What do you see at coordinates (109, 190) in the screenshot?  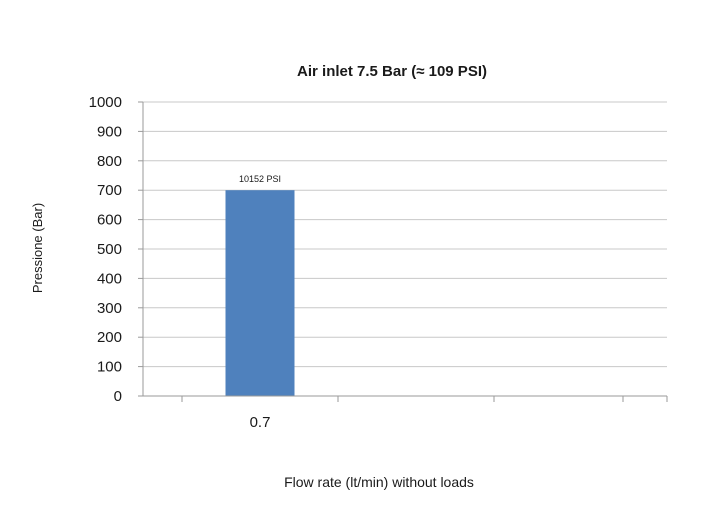 I see `y-tick-label: 700` at bounding box center [109, 190].